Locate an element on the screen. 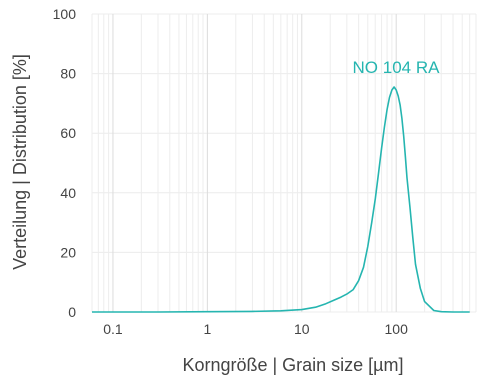 Image resolution: width=486 pixels, height=379 pixels. y-tick-label: 100 is located at coordinates (65, 14).